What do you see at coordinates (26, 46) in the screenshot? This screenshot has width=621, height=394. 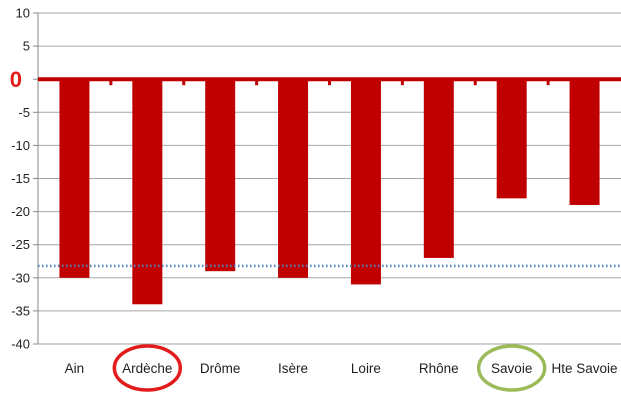 I see `y-tick-label: 5` at bounding box center [26, 46].